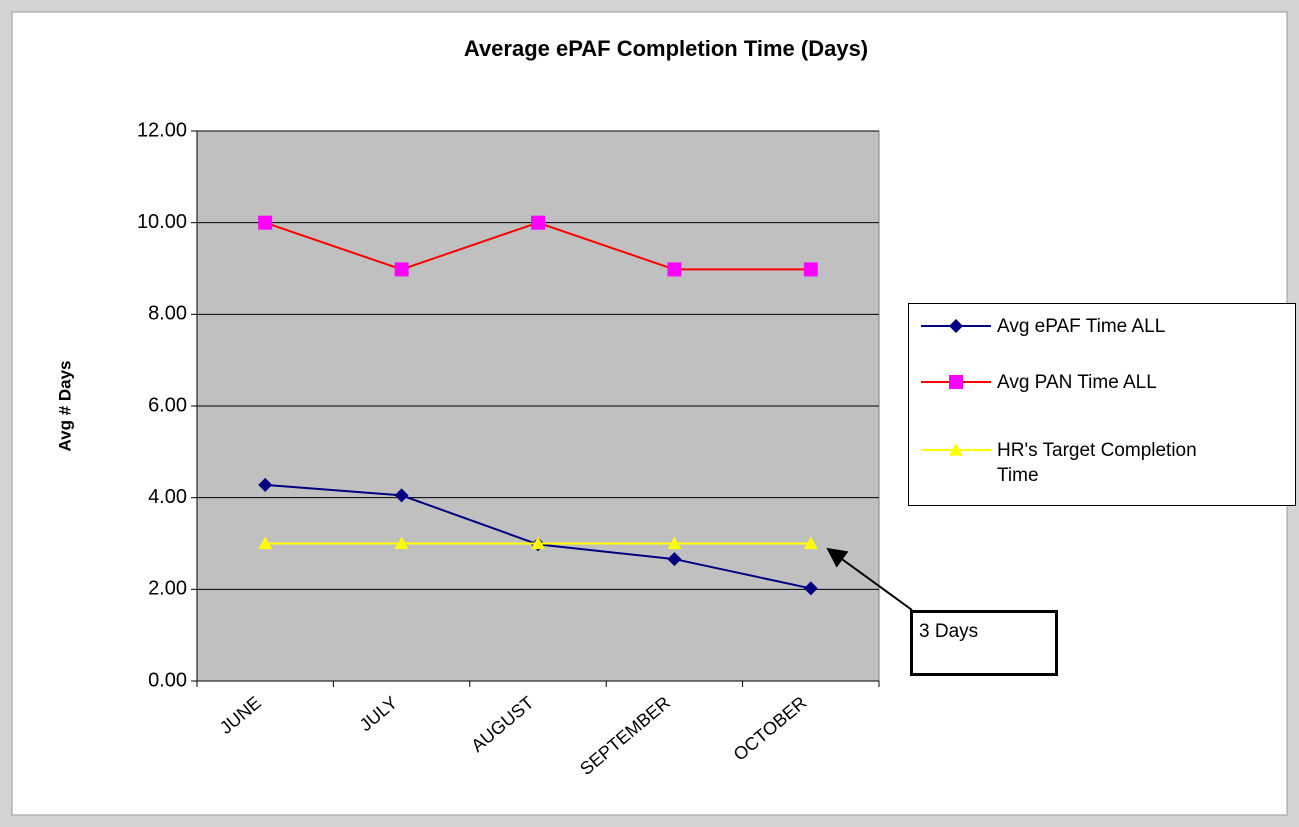  I want to click on annotation: 3 Days, so click(984, 643).